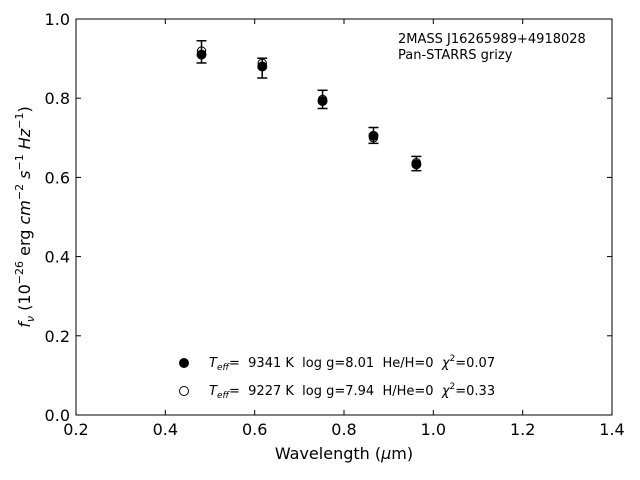  Describe the element at coordinates (352, 391) in the screenshot. I see `legend-entry-2: Teff= 9227 K log g=7.94 H/He=0 χ2=0.33` at that location.